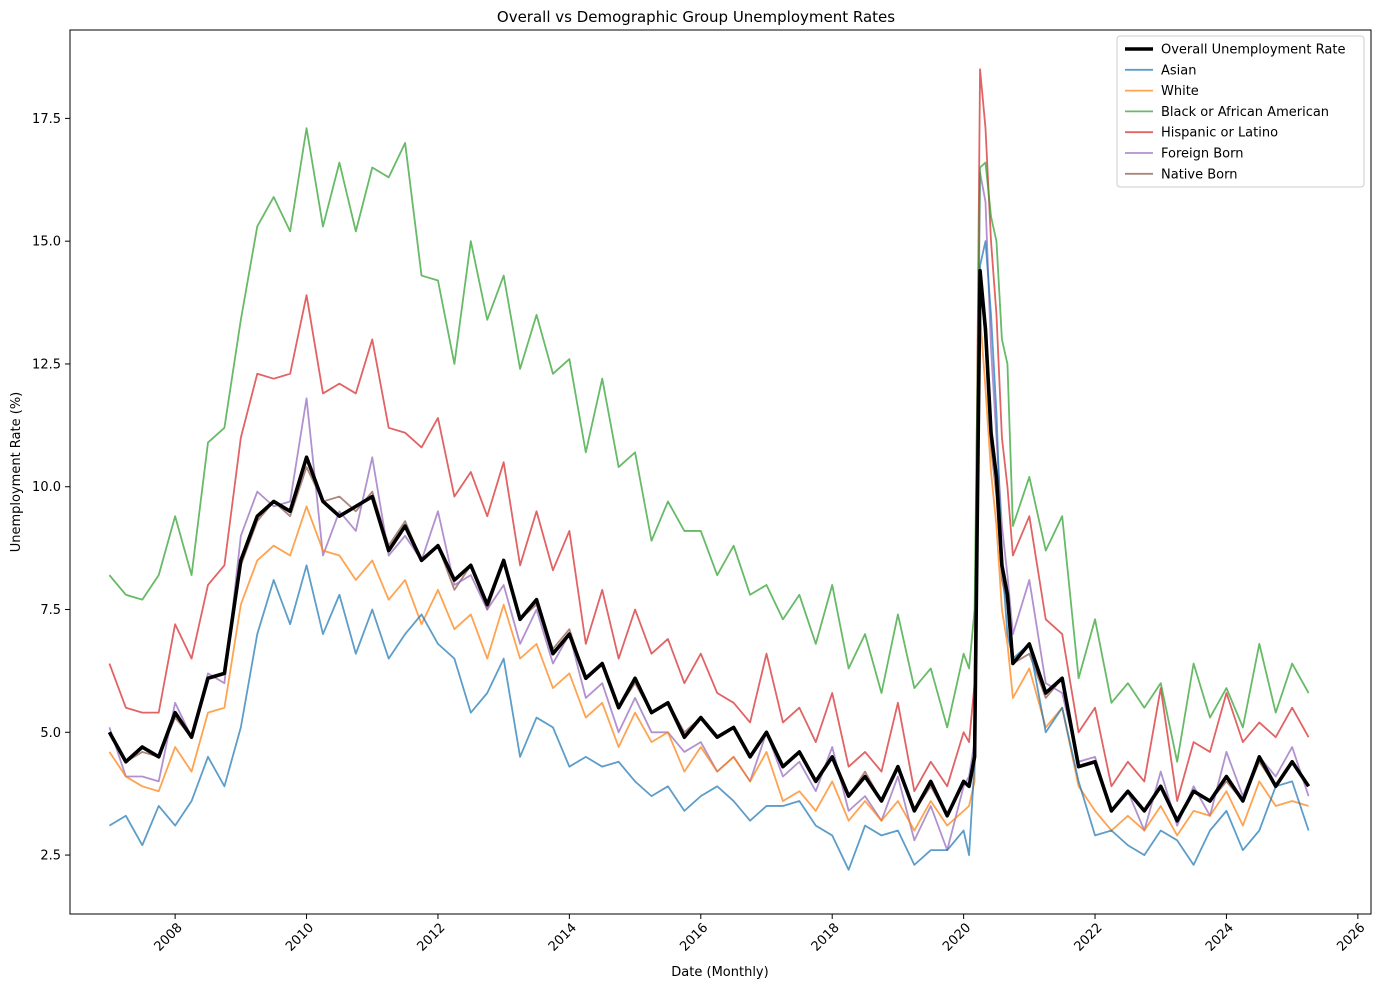 The width and height of the screenshot is (1388, 989). What do you see at coordinates (563, 938) in the screenshot?
I see `x-tick-label: 2014` at bounding box center [563, 938].